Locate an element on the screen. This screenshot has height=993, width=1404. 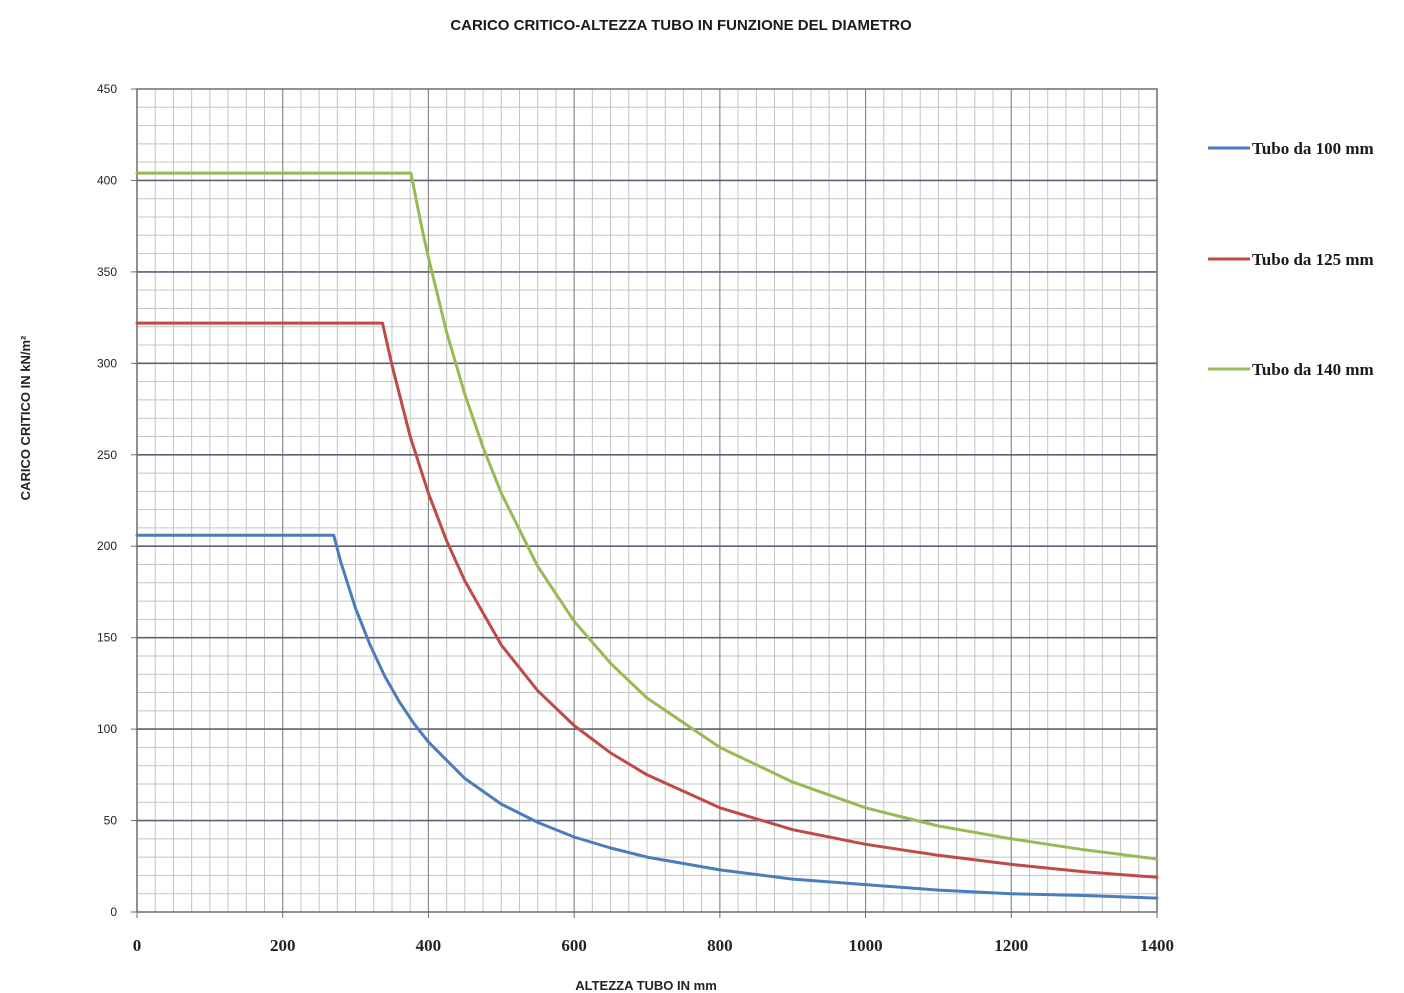
legend-label-3: Tubo da 140 mm is located at coordinates (1313, 369).